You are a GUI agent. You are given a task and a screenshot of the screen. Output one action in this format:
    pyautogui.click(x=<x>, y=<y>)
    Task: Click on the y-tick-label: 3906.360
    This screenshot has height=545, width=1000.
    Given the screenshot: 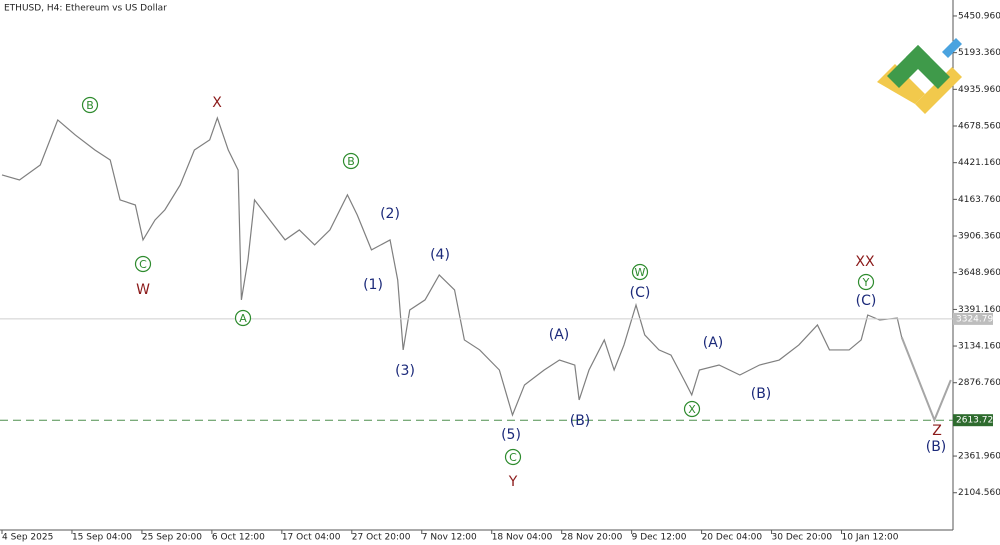 What is the action you would take?
    pyautogui.click(x=979, y=237)
    